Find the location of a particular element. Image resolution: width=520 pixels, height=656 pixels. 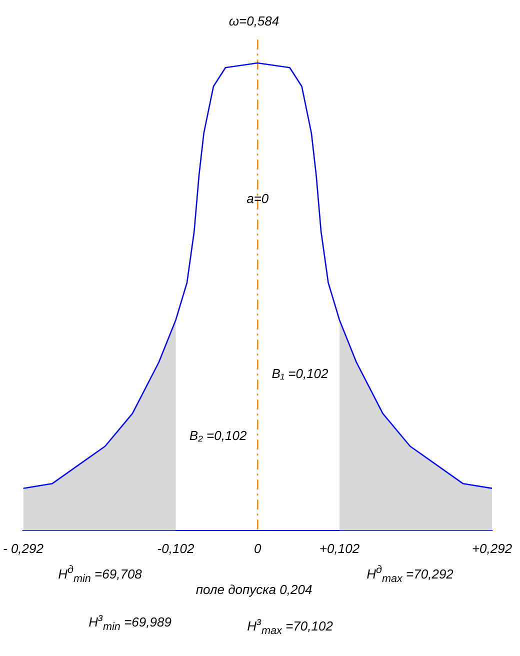

annotation: a=0 is located at coordinates (258, 198).